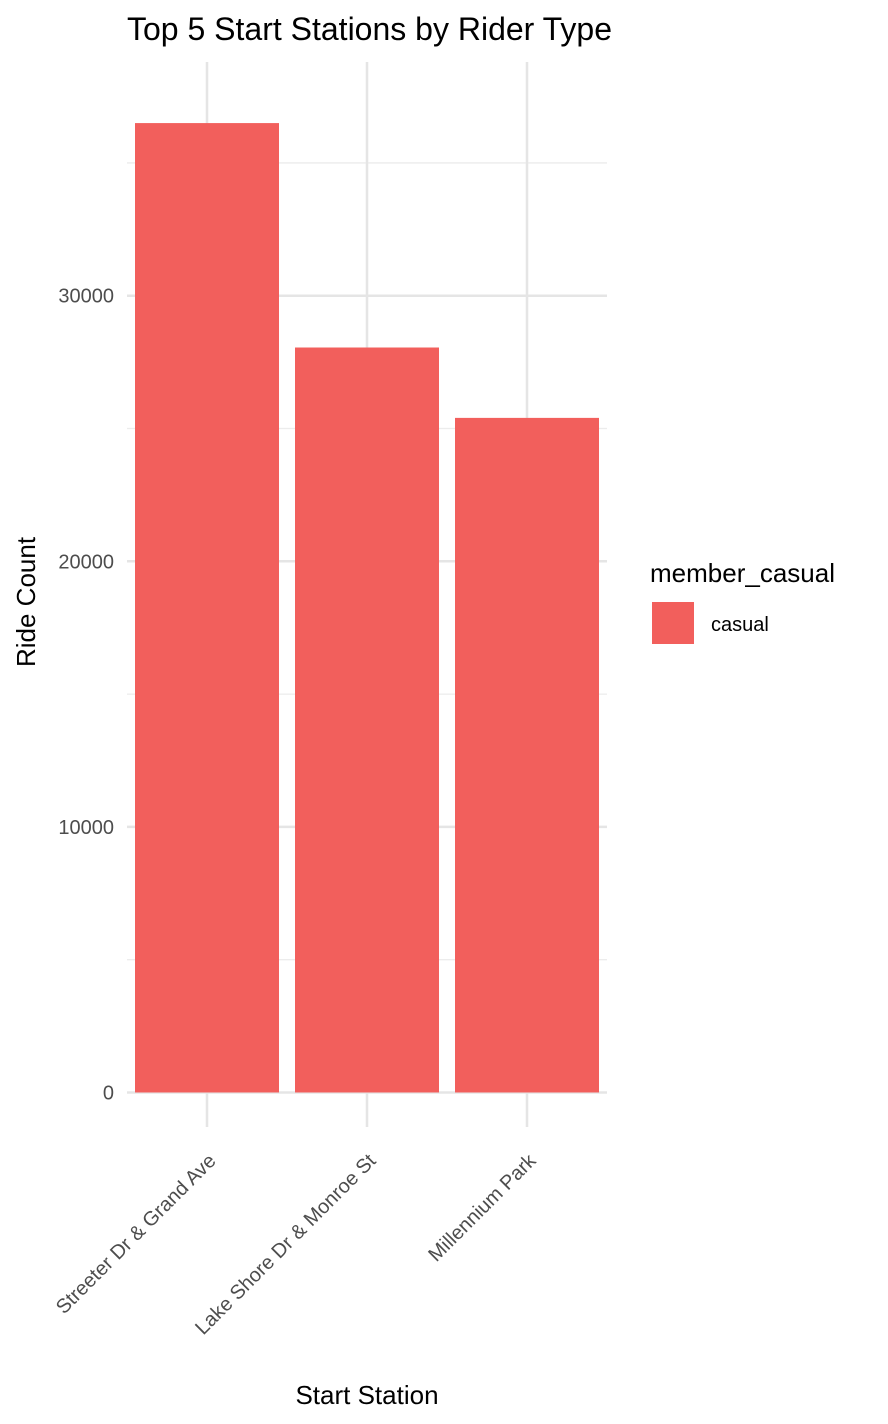 This screenshot has height=1424, width=888. What do you see at coordinates (86, 562) in the screenshot?
I see `y-tick-label: 20000` at bounding box center [86, 562].